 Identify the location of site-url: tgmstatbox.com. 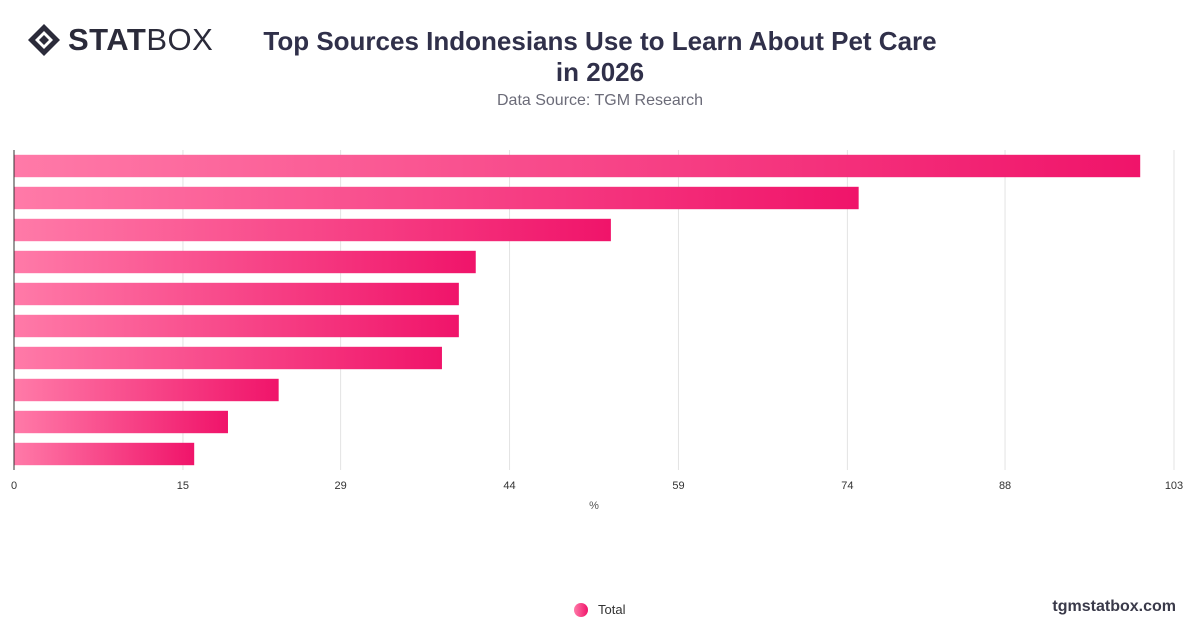
(1114, 606).